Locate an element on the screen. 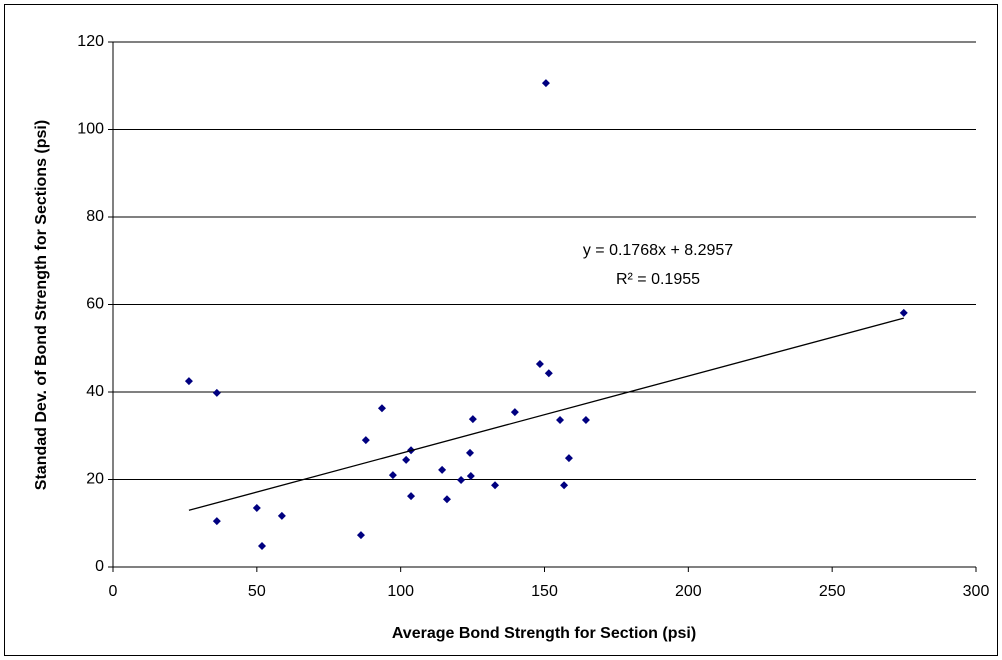  trendline-equation: y = 0.1768x + 8.2957 is located at coordinates (658, 250).